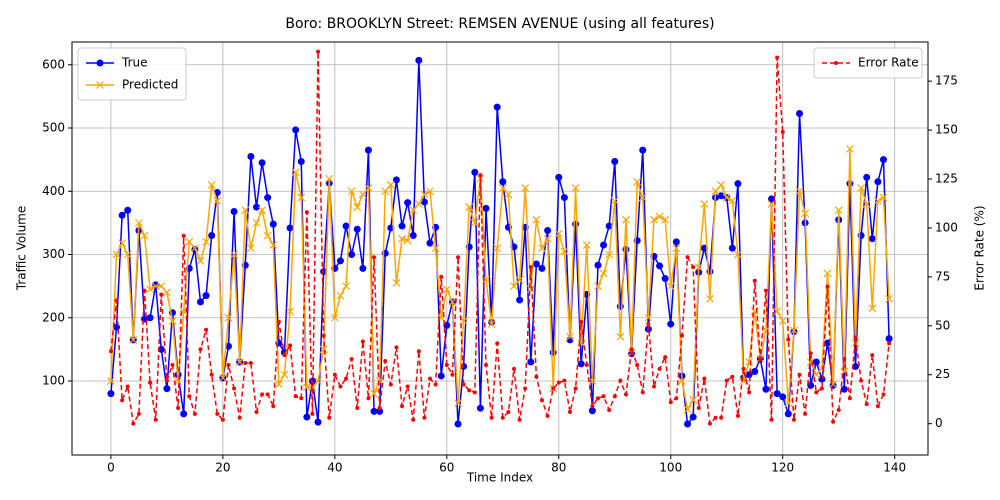 The width and height of the screenshot is (1000, 500). Describe the element at coordinates (53, 64) in the screenshot. I see `y-tick-label: 600` at that location.